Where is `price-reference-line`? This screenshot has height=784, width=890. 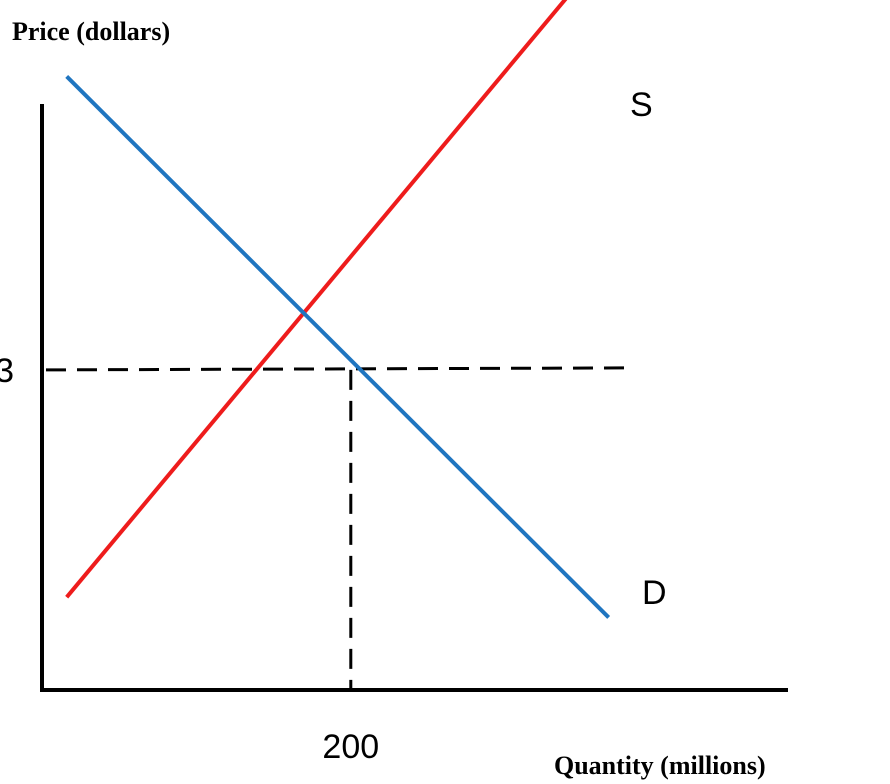 price-reference-line is located at coordinates (337, 369).